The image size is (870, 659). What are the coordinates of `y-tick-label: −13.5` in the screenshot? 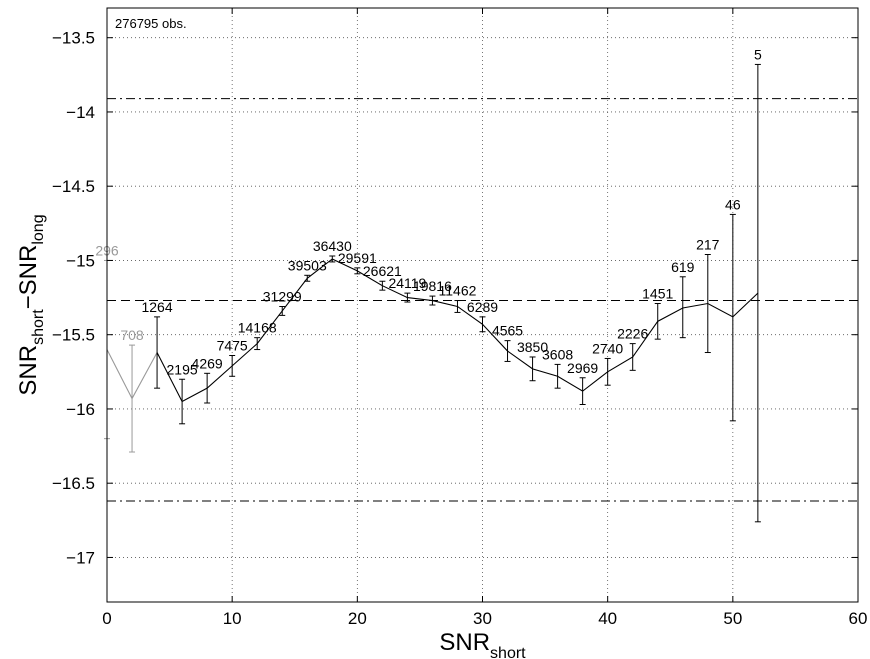 It's located at (73, 38).